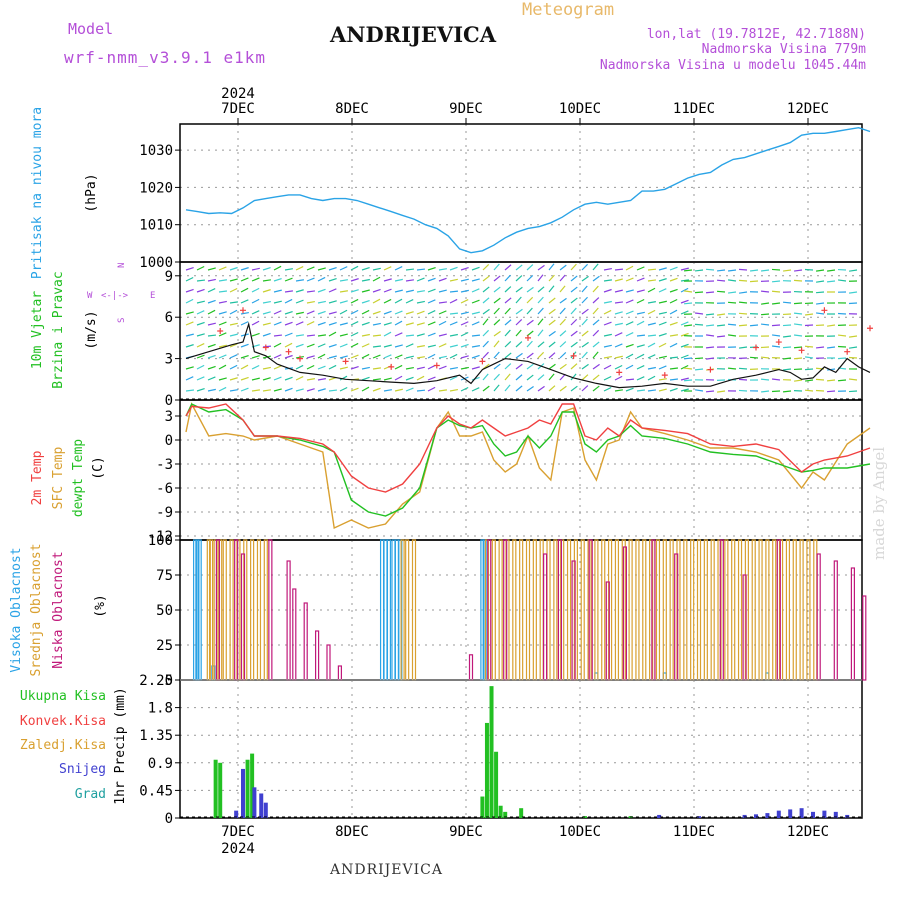  I want to click on cloud-ytick-label: 25, so click(164, 646).